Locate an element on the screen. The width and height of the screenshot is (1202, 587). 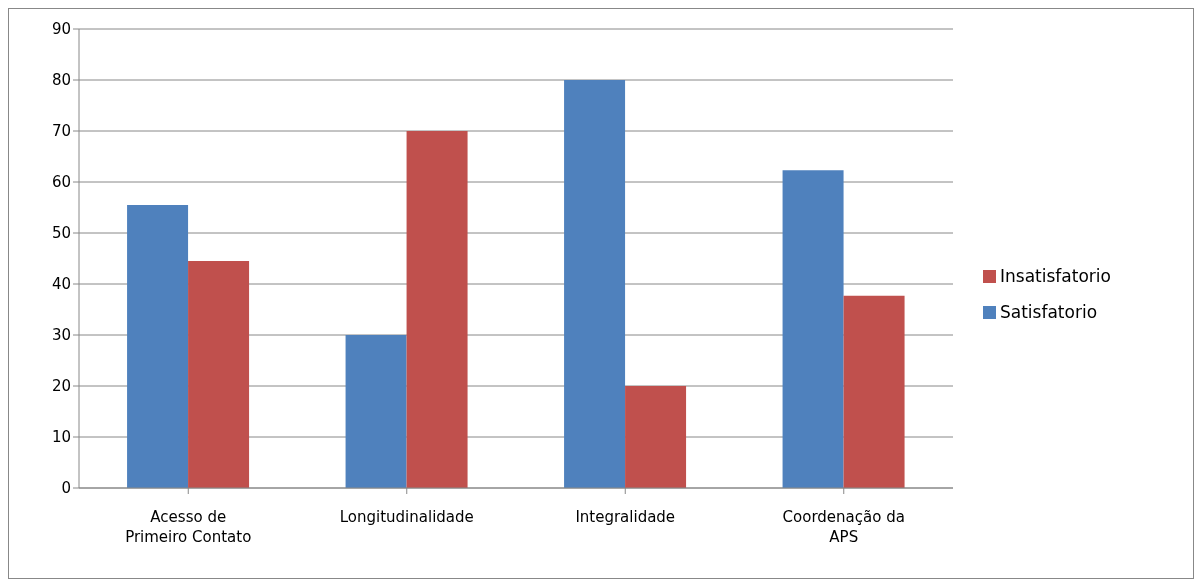
y-tick-label: 70 is located at coordinates (61, 131).